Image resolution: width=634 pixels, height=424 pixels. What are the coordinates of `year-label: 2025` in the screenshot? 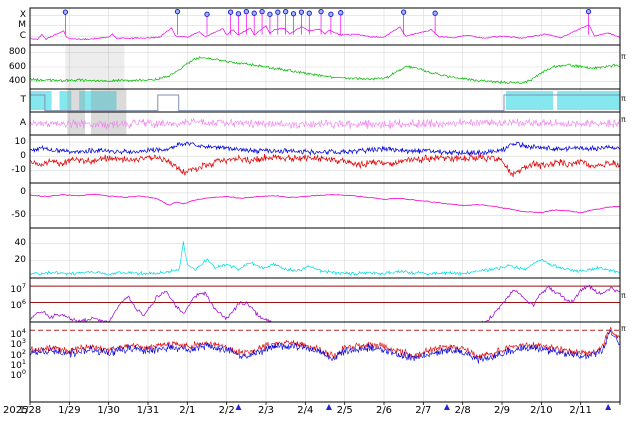 It's located at (16, 410).